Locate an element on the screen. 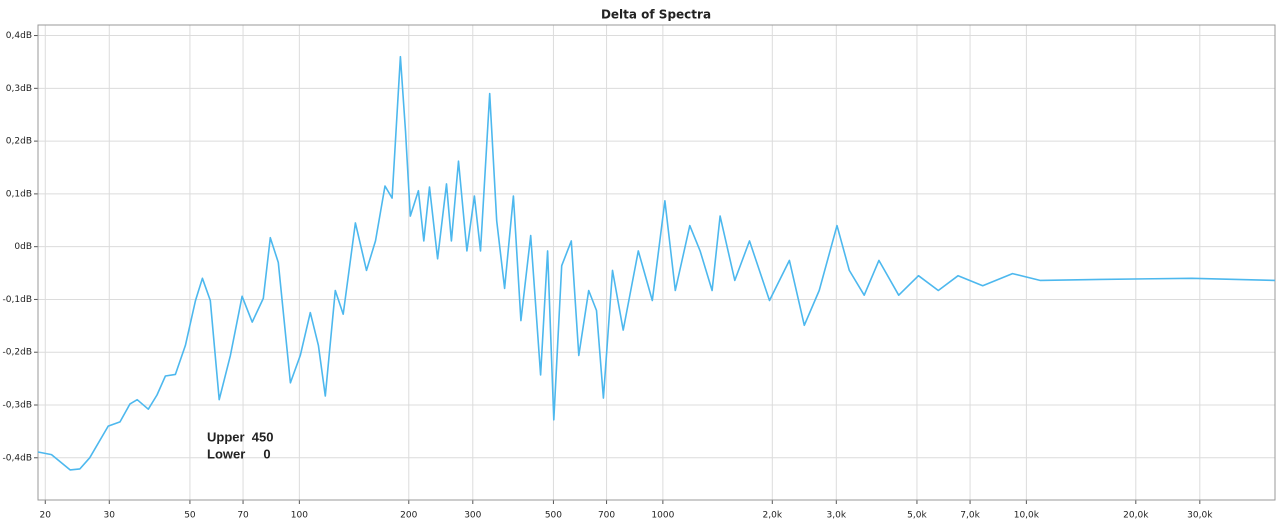 This screenshot has width=1280, height=527. x-tick-label: 50 is located at coordinates (190, 516).